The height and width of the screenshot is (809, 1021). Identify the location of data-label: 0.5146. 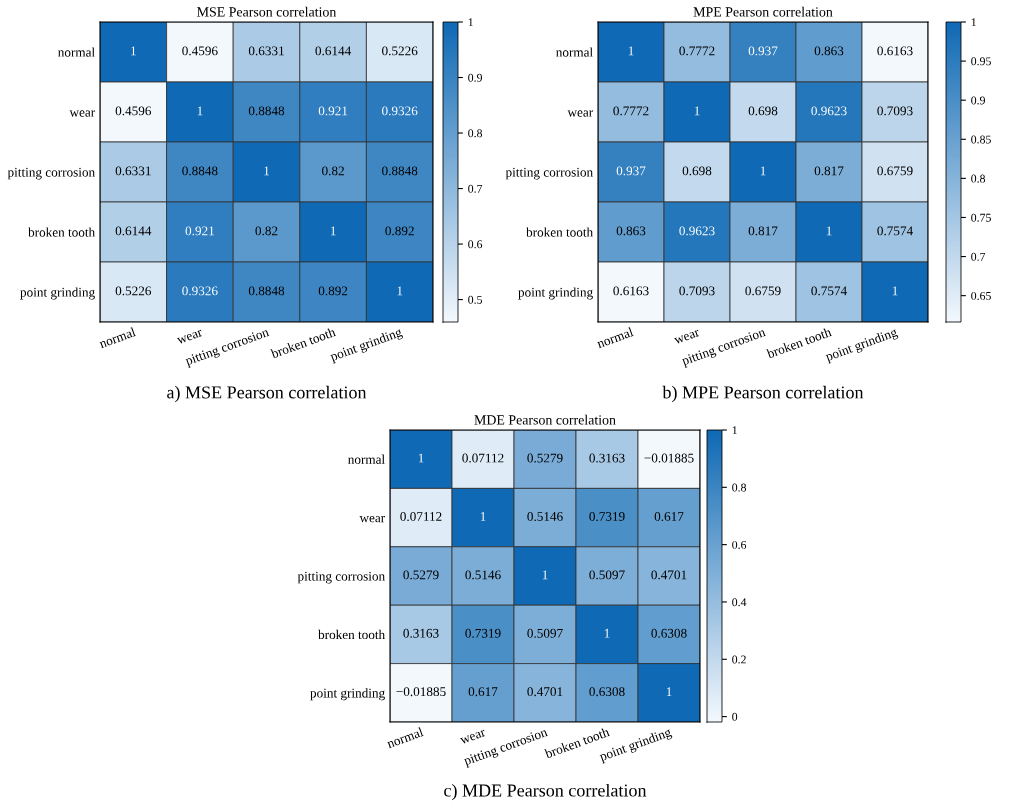
(545, 516).